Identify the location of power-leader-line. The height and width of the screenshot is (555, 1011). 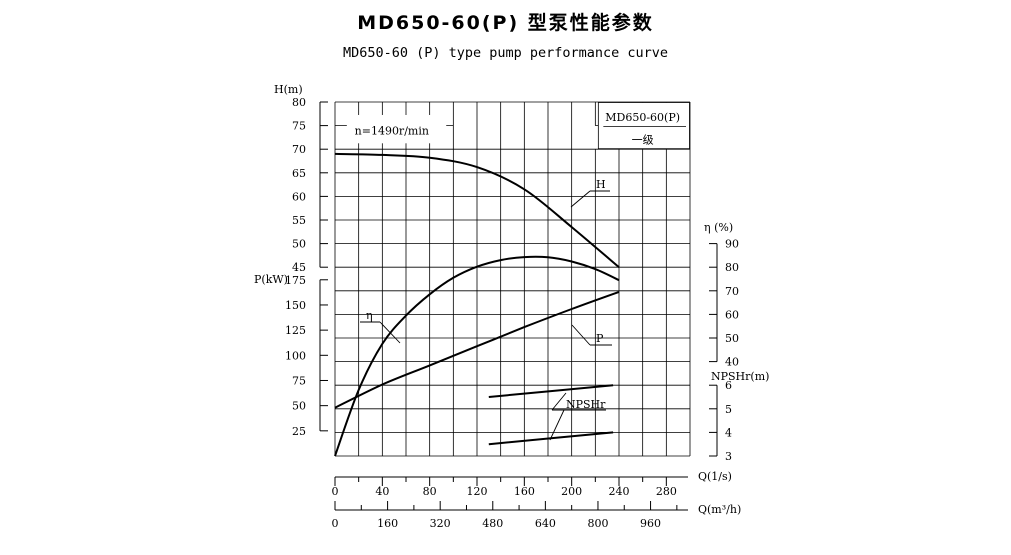
(581, 335).